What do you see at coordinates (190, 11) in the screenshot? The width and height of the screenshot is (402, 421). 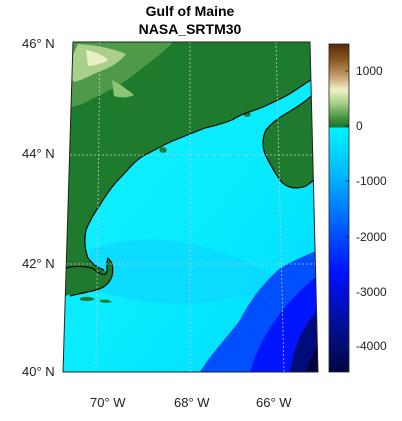 I see `title-line-1: Gulf of Maine` at bounding box center [190, 11].